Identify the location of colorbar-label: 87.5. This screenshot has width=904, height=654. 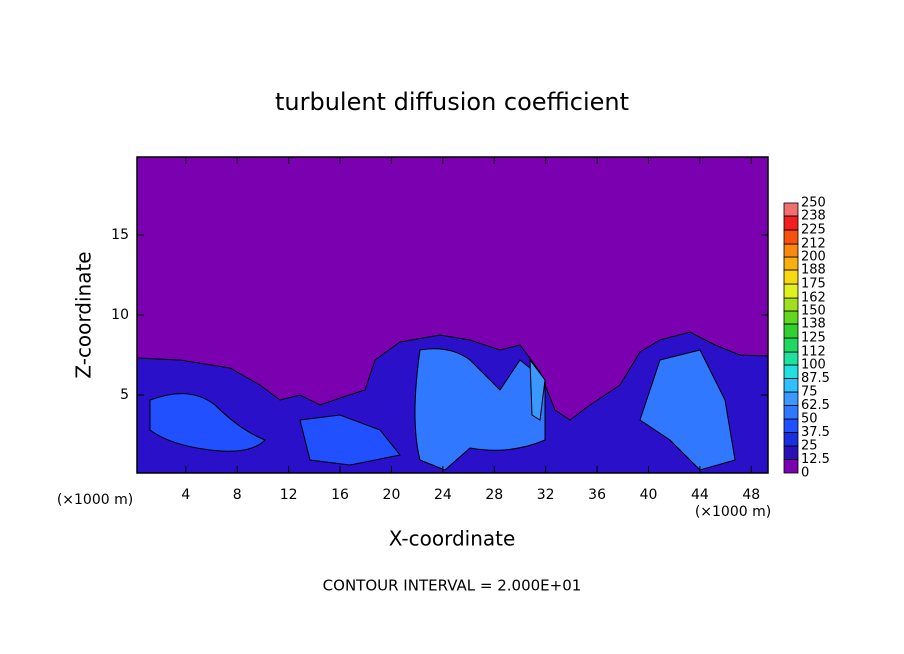
(815, 378).